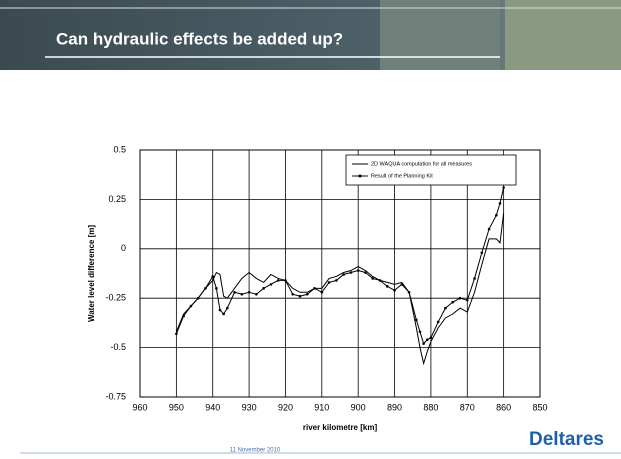 This screenshot has height=459, width=621. Describe the element at coordinates (421, 164) in the screenshot. I see `legend-label: 2D WAQUA computation for all measures` at that location.